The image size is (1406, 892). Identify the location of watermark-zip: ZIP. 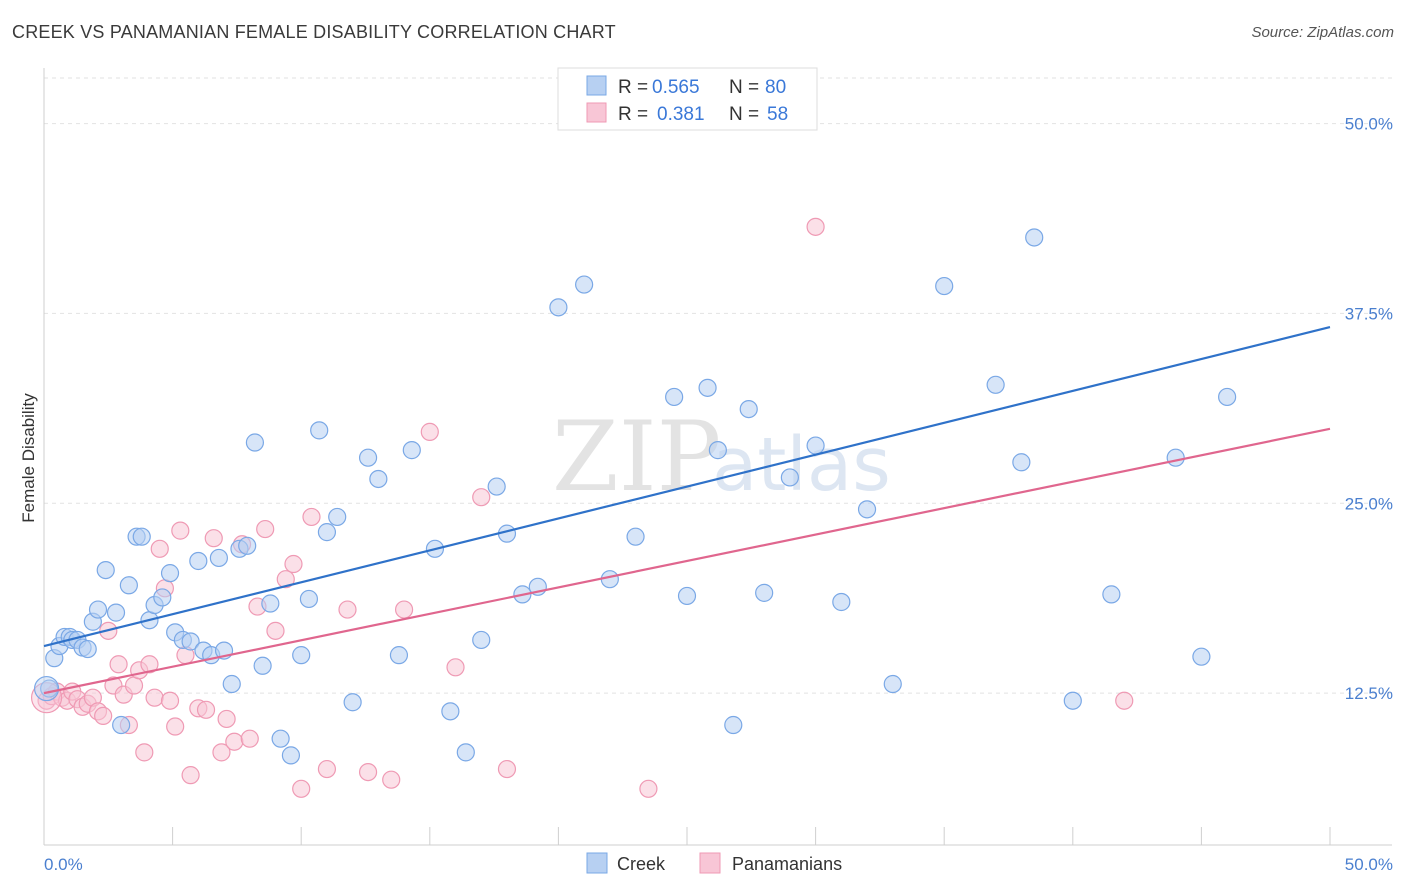
(636, 457).